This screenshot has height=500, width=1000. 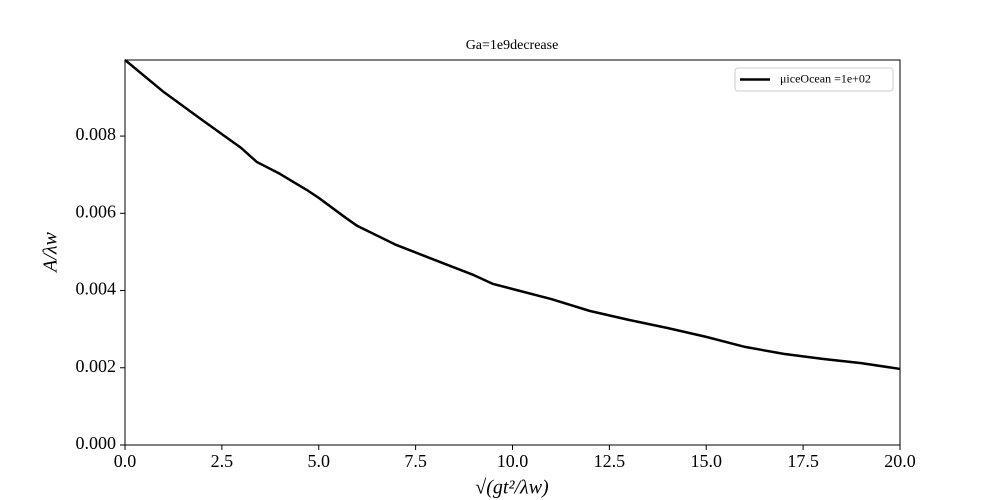 What do you see at coordinates (512, 45) in the screenshot?
I see `chart-title: Ga=1e9decrease` at bounding box center [512, 45].